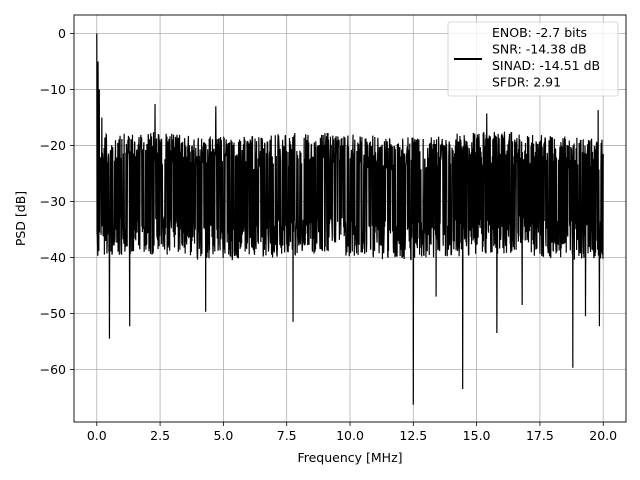  I want to click on x-tick-label: 12.5, so click(413, 435).